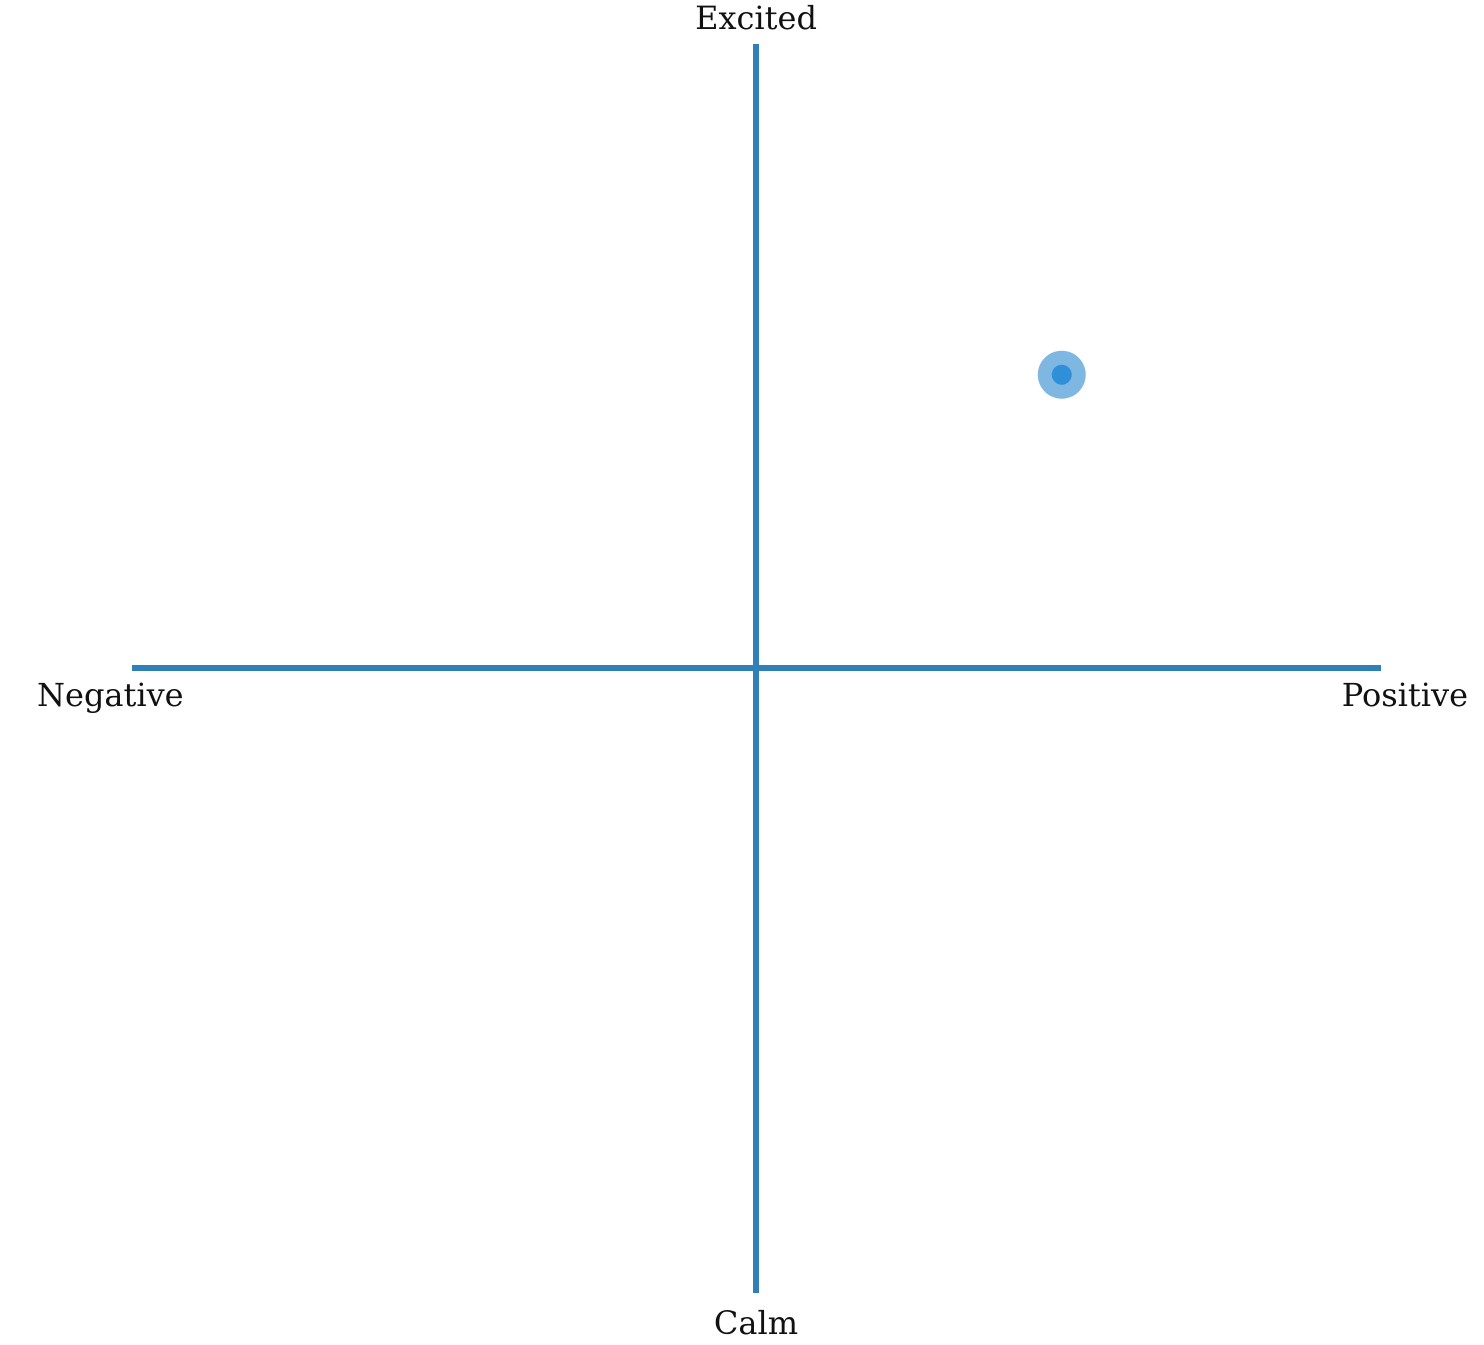 Image resolution: width=1484 pixels, height=1345 pixels. I want to click on label-negative: Negative, so click(110, 695).